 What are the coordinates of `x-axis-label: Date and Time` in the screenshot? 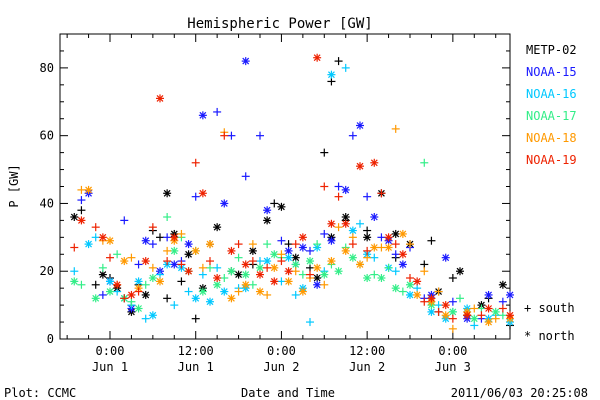 It's located at (288, 393).